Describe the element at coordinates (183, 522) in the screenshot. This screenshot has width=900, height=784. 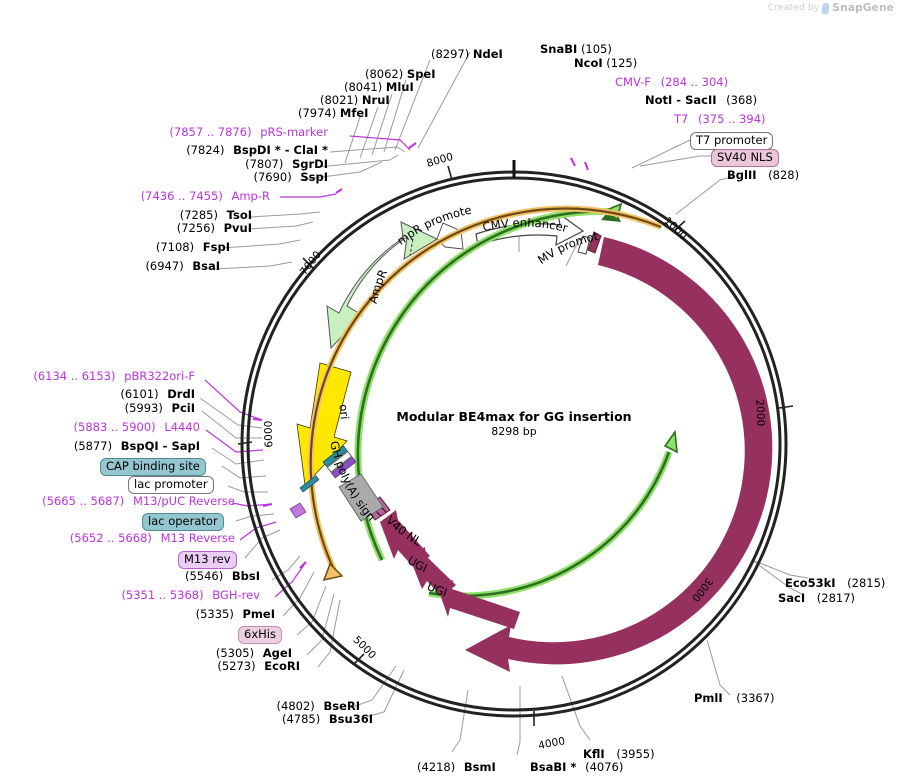
I see `feature-box-lac-operator: lac operator` at that location.